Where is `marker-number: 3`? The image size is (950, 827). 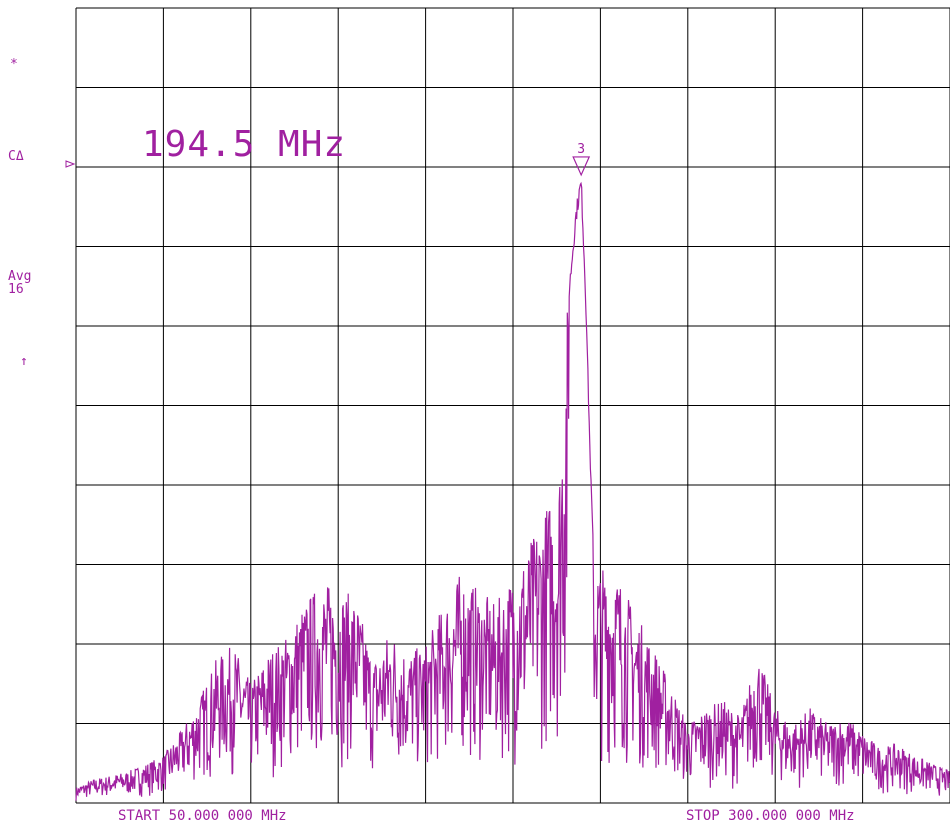
marker-number: 3 is located at coordinates (581, 149).